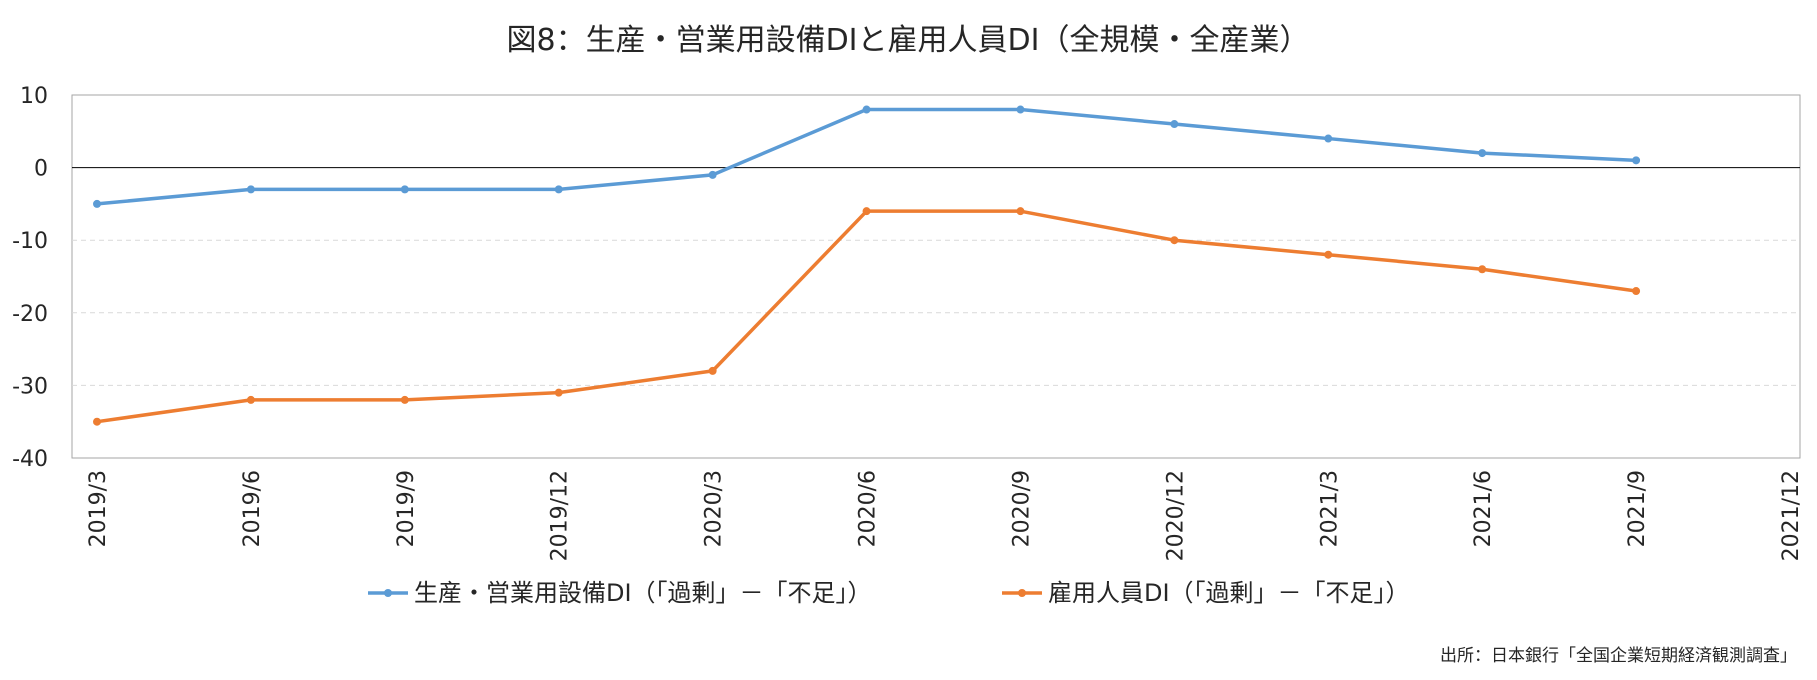  Describe the element at coordinates (30, 241) in the screenshot. I see `y-tick-label: -10` at that location.